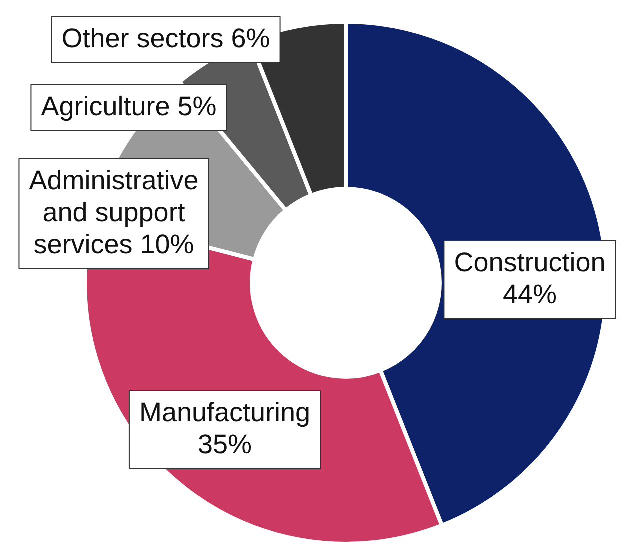  I want to click on data-label: 44%, so click(530, 294).